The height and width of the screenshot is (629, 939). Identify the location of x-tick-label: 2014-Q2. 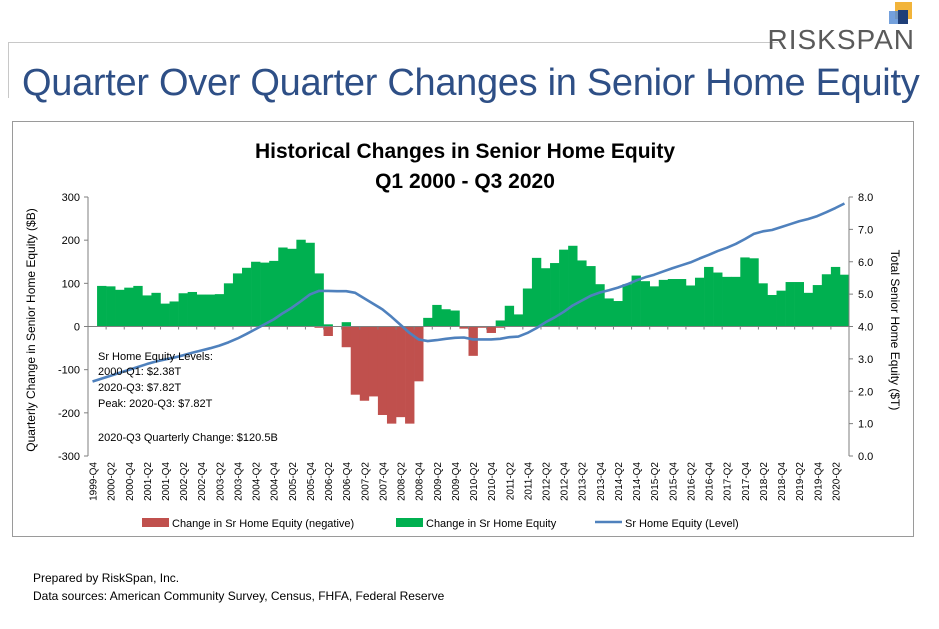
(619, 481).